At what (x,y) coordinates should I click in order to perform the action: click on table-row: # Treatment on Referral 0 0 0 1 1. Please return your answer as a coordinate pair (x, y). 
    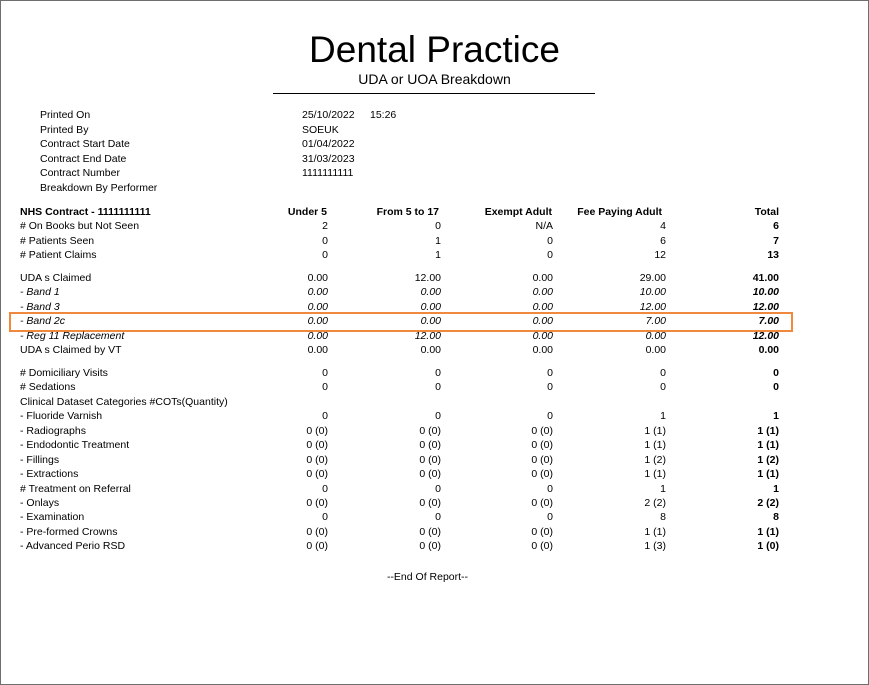
    Looking at the image, I should click on (434, 489).